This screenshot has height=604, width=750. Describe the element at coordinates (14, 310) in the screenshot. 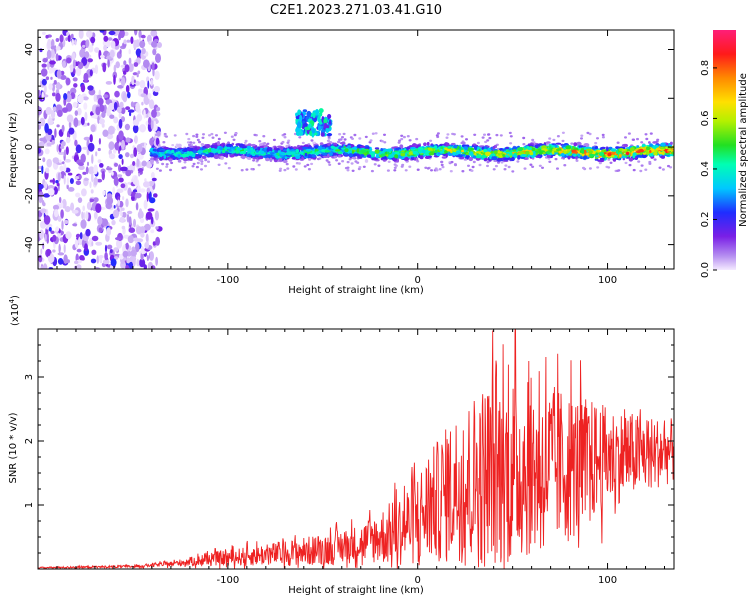

I see `snr-scale-note: (x104)` at that location.